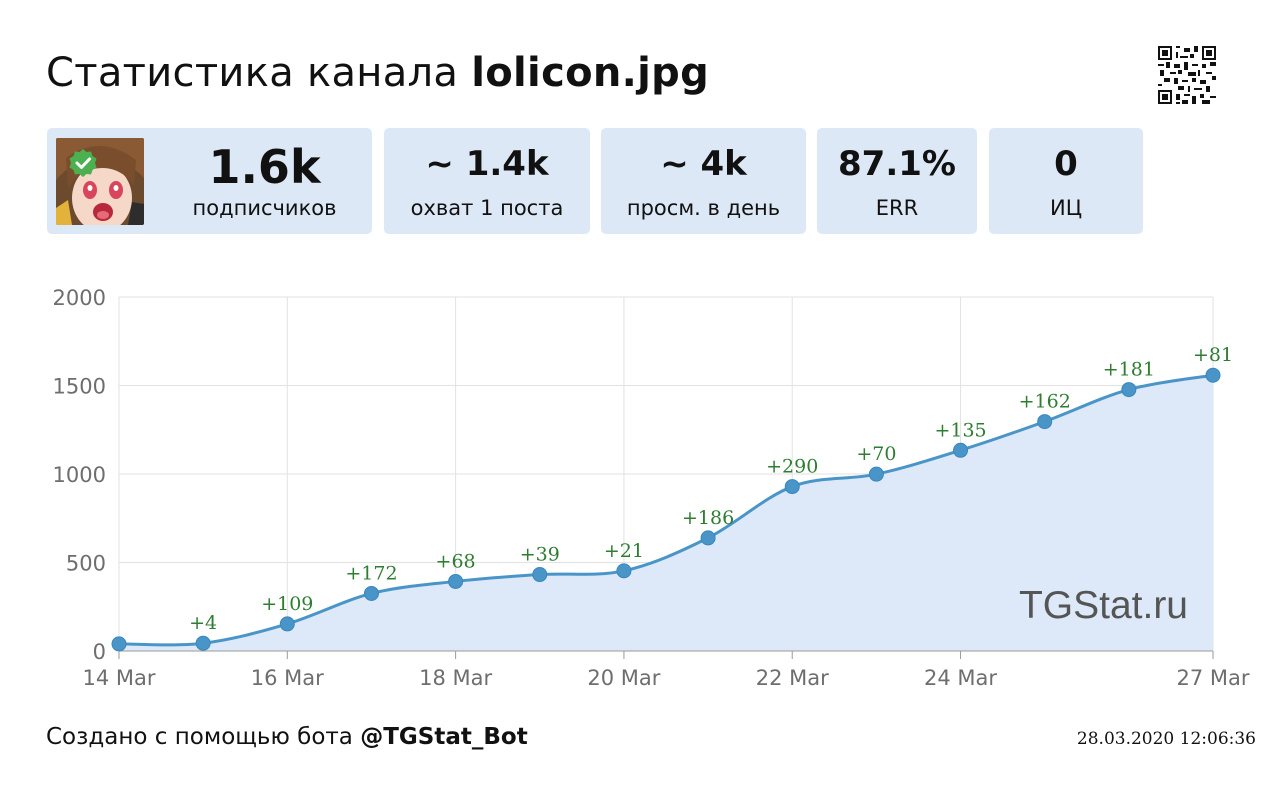 The width and height of the screenshot is (1280, 803). Describe the element at coordinates (264, 167) in the screenshot. I see `stat-value: 1.6k` at that location.